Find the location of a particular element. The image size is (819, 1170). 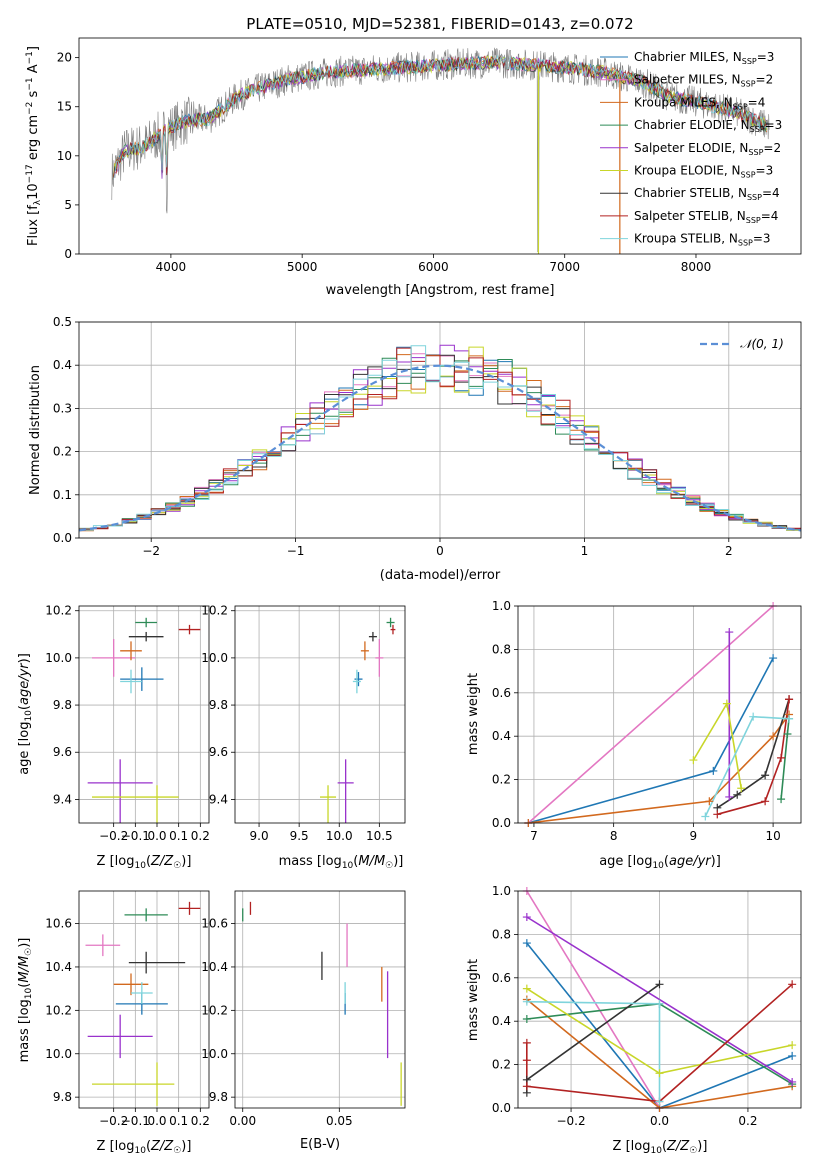

y-axis-label: mass weight is located at coordinates (473, 1000).